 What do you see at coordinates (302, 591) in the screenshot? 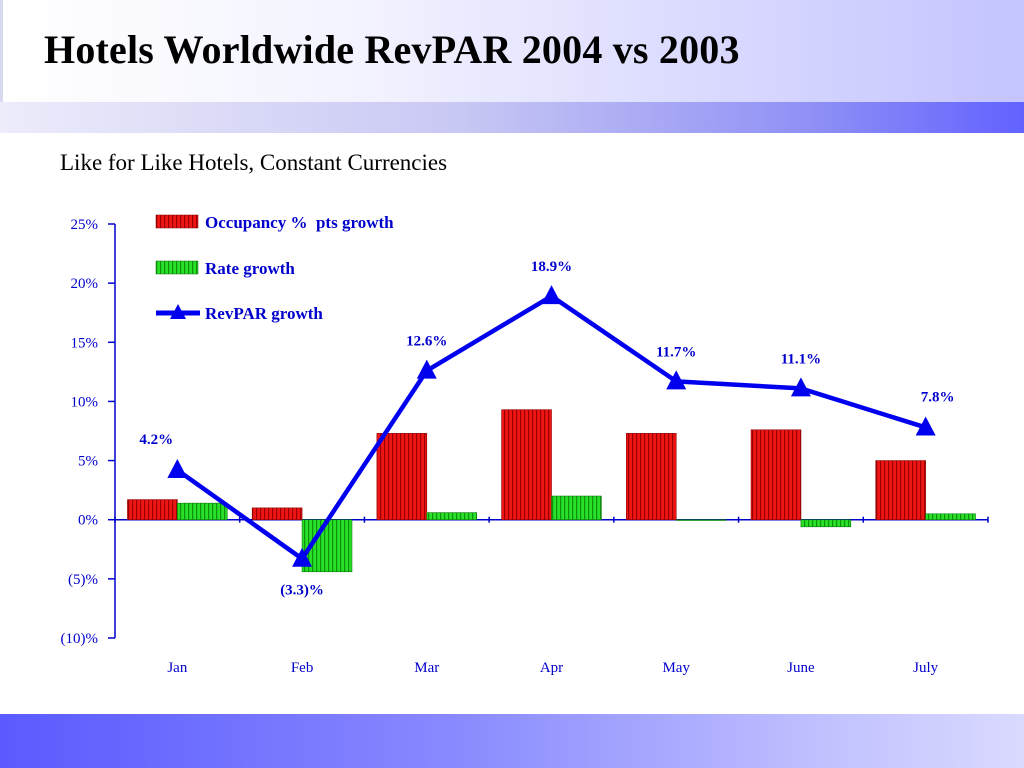
I see `revpar-data-label: (3.3)%` at bounding box center [302, 591].